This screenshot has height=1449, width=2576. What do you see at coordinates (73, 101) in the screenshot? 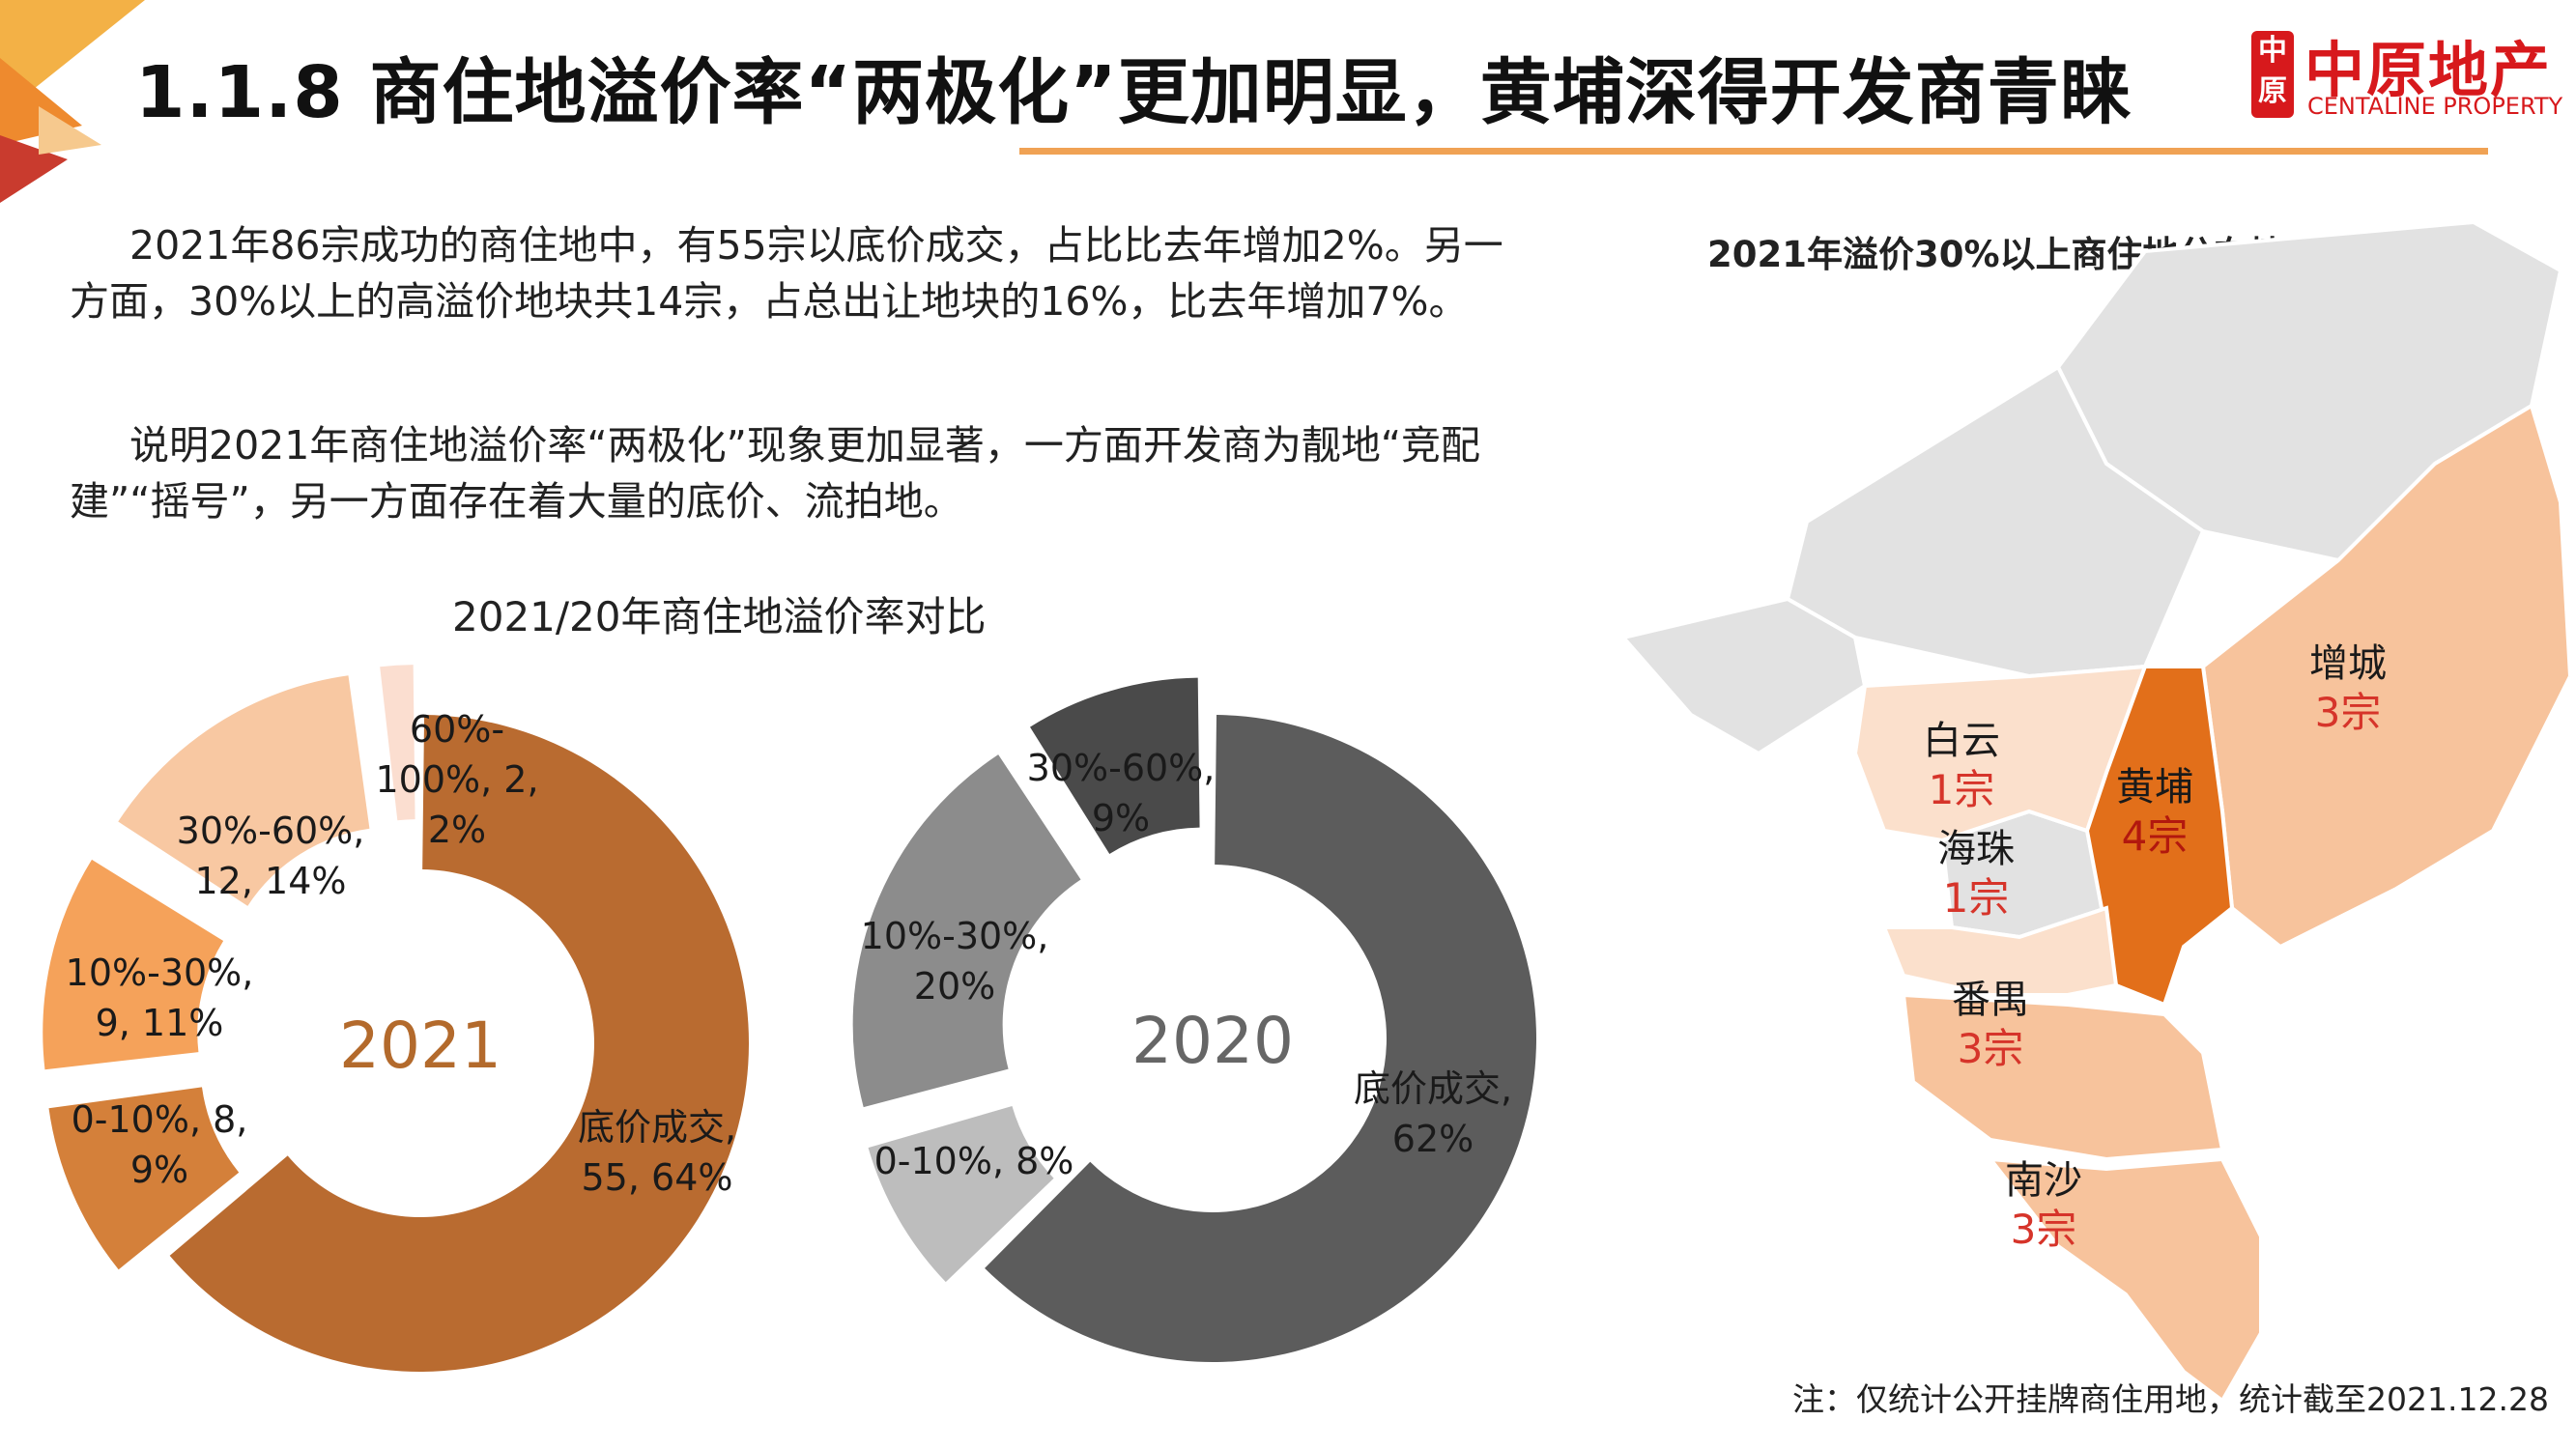
I see `corner-decoration` at bounding box center [73, 101].